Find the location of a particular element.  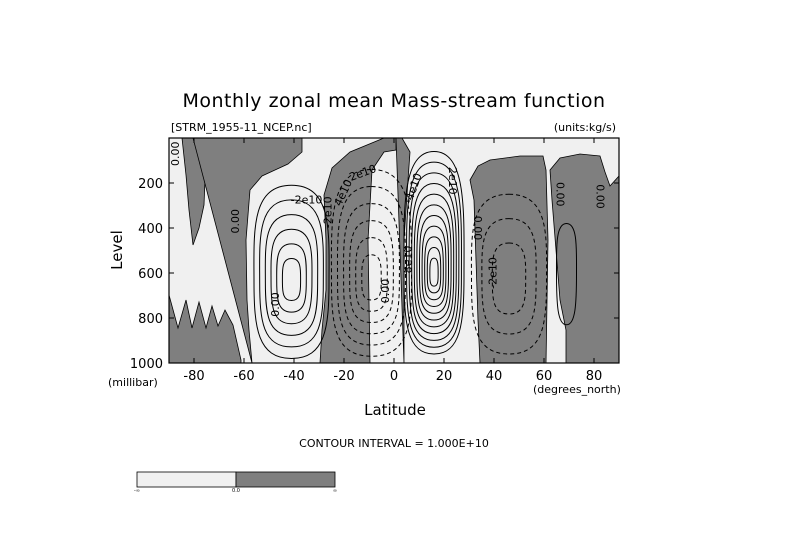

colorbar: -∞ 0.0 ∞ is located at coordinates (235, 482).